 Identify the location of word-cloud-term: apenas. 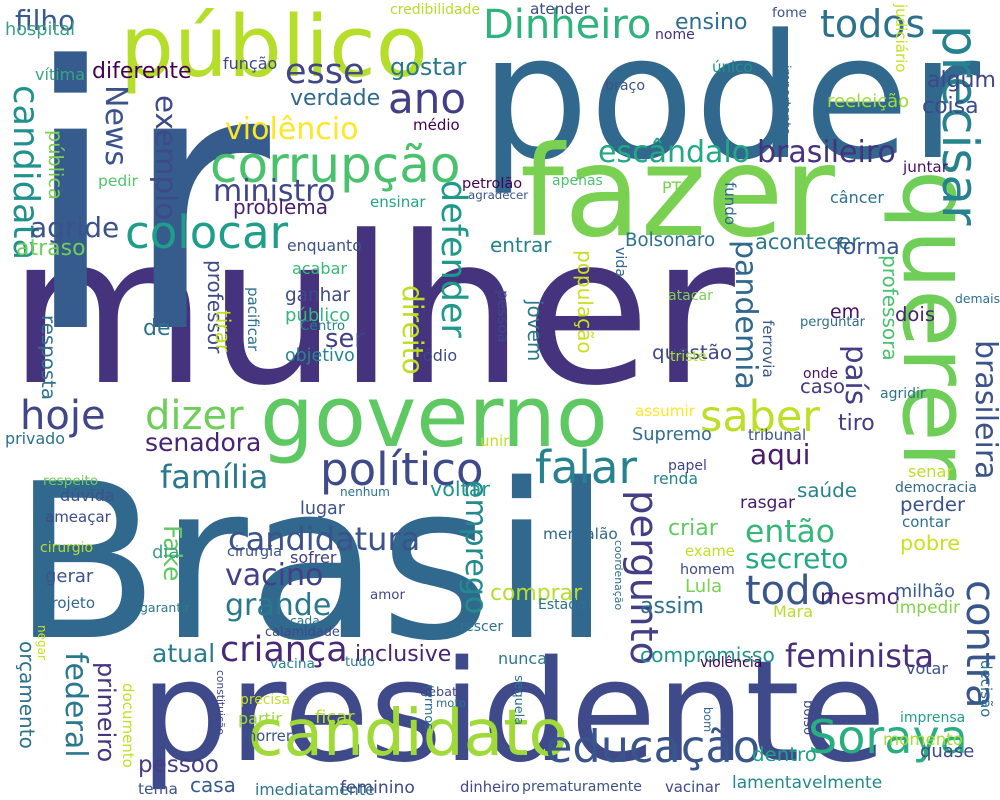
(577, 181).